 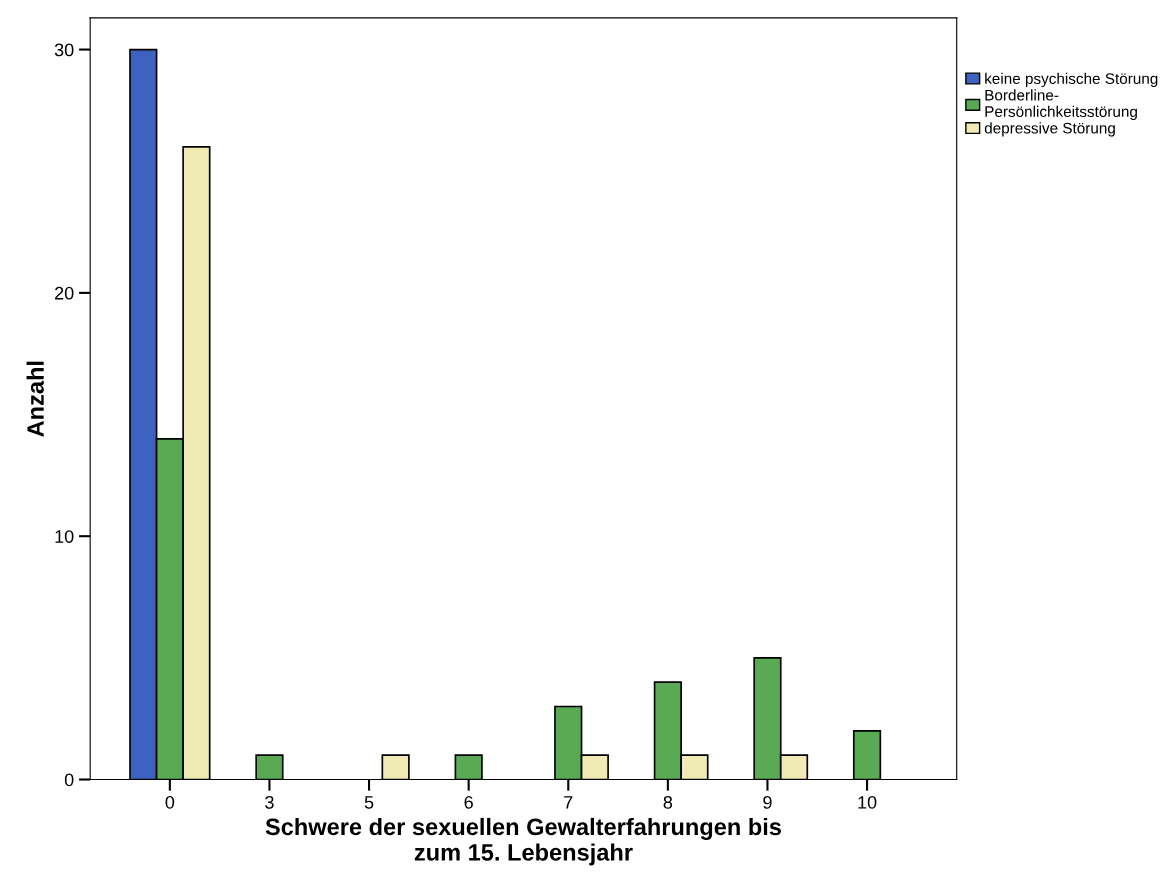 I want to click on x-tick-label: 5, so click(x=369, y=802).